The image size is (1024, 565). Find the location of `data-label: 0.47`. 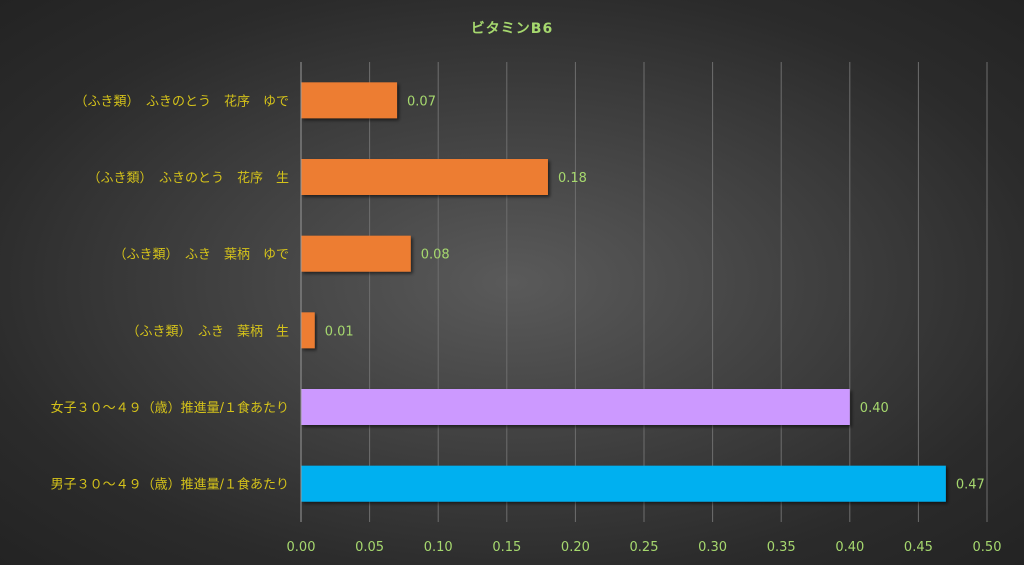

data-label: 0.47 is located at coordinates (970, 485).